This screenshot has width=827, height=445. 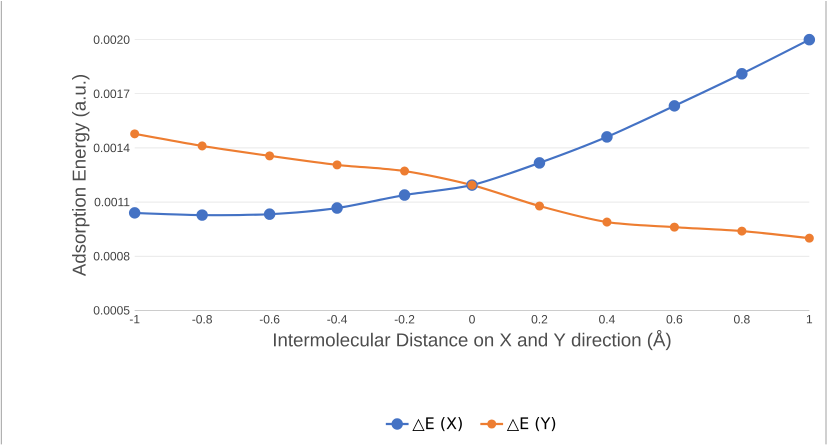 What do you see at coordinates (337, 319) in the screenshot?
I see `x-tick-label: -0.4` at bounding box center [337, 319].